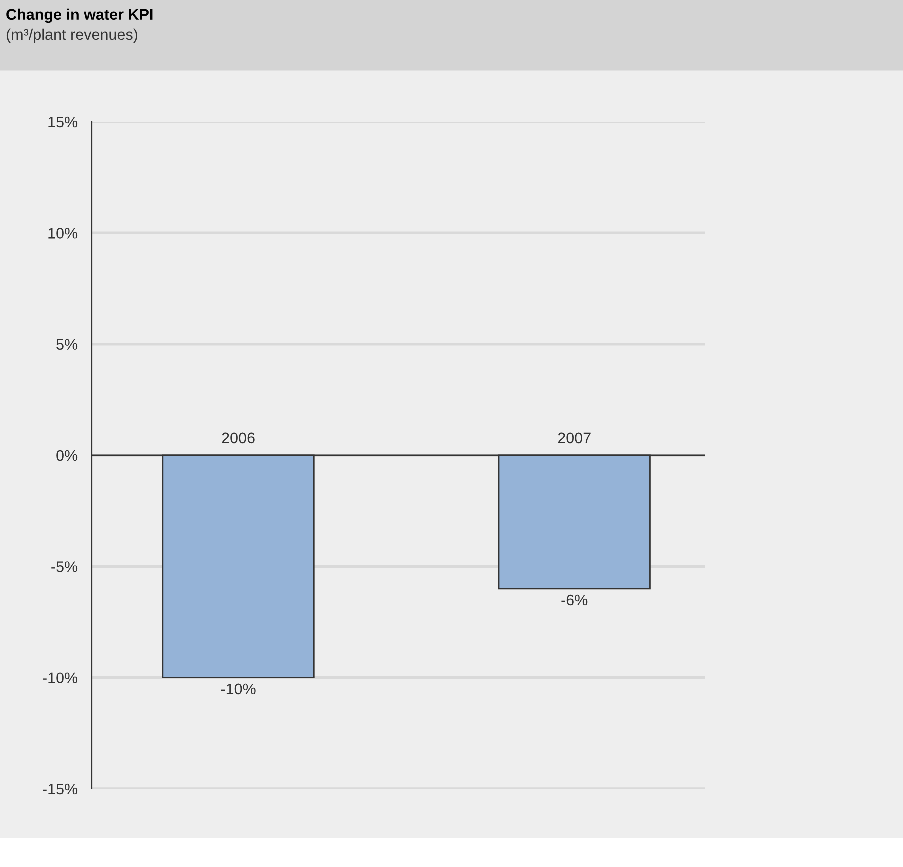 The width and height of the screenshot is (903, 867). Describe the element at coordinates (60, 789) in the screenshot. I see `y-tick-label: -15%` at that location.